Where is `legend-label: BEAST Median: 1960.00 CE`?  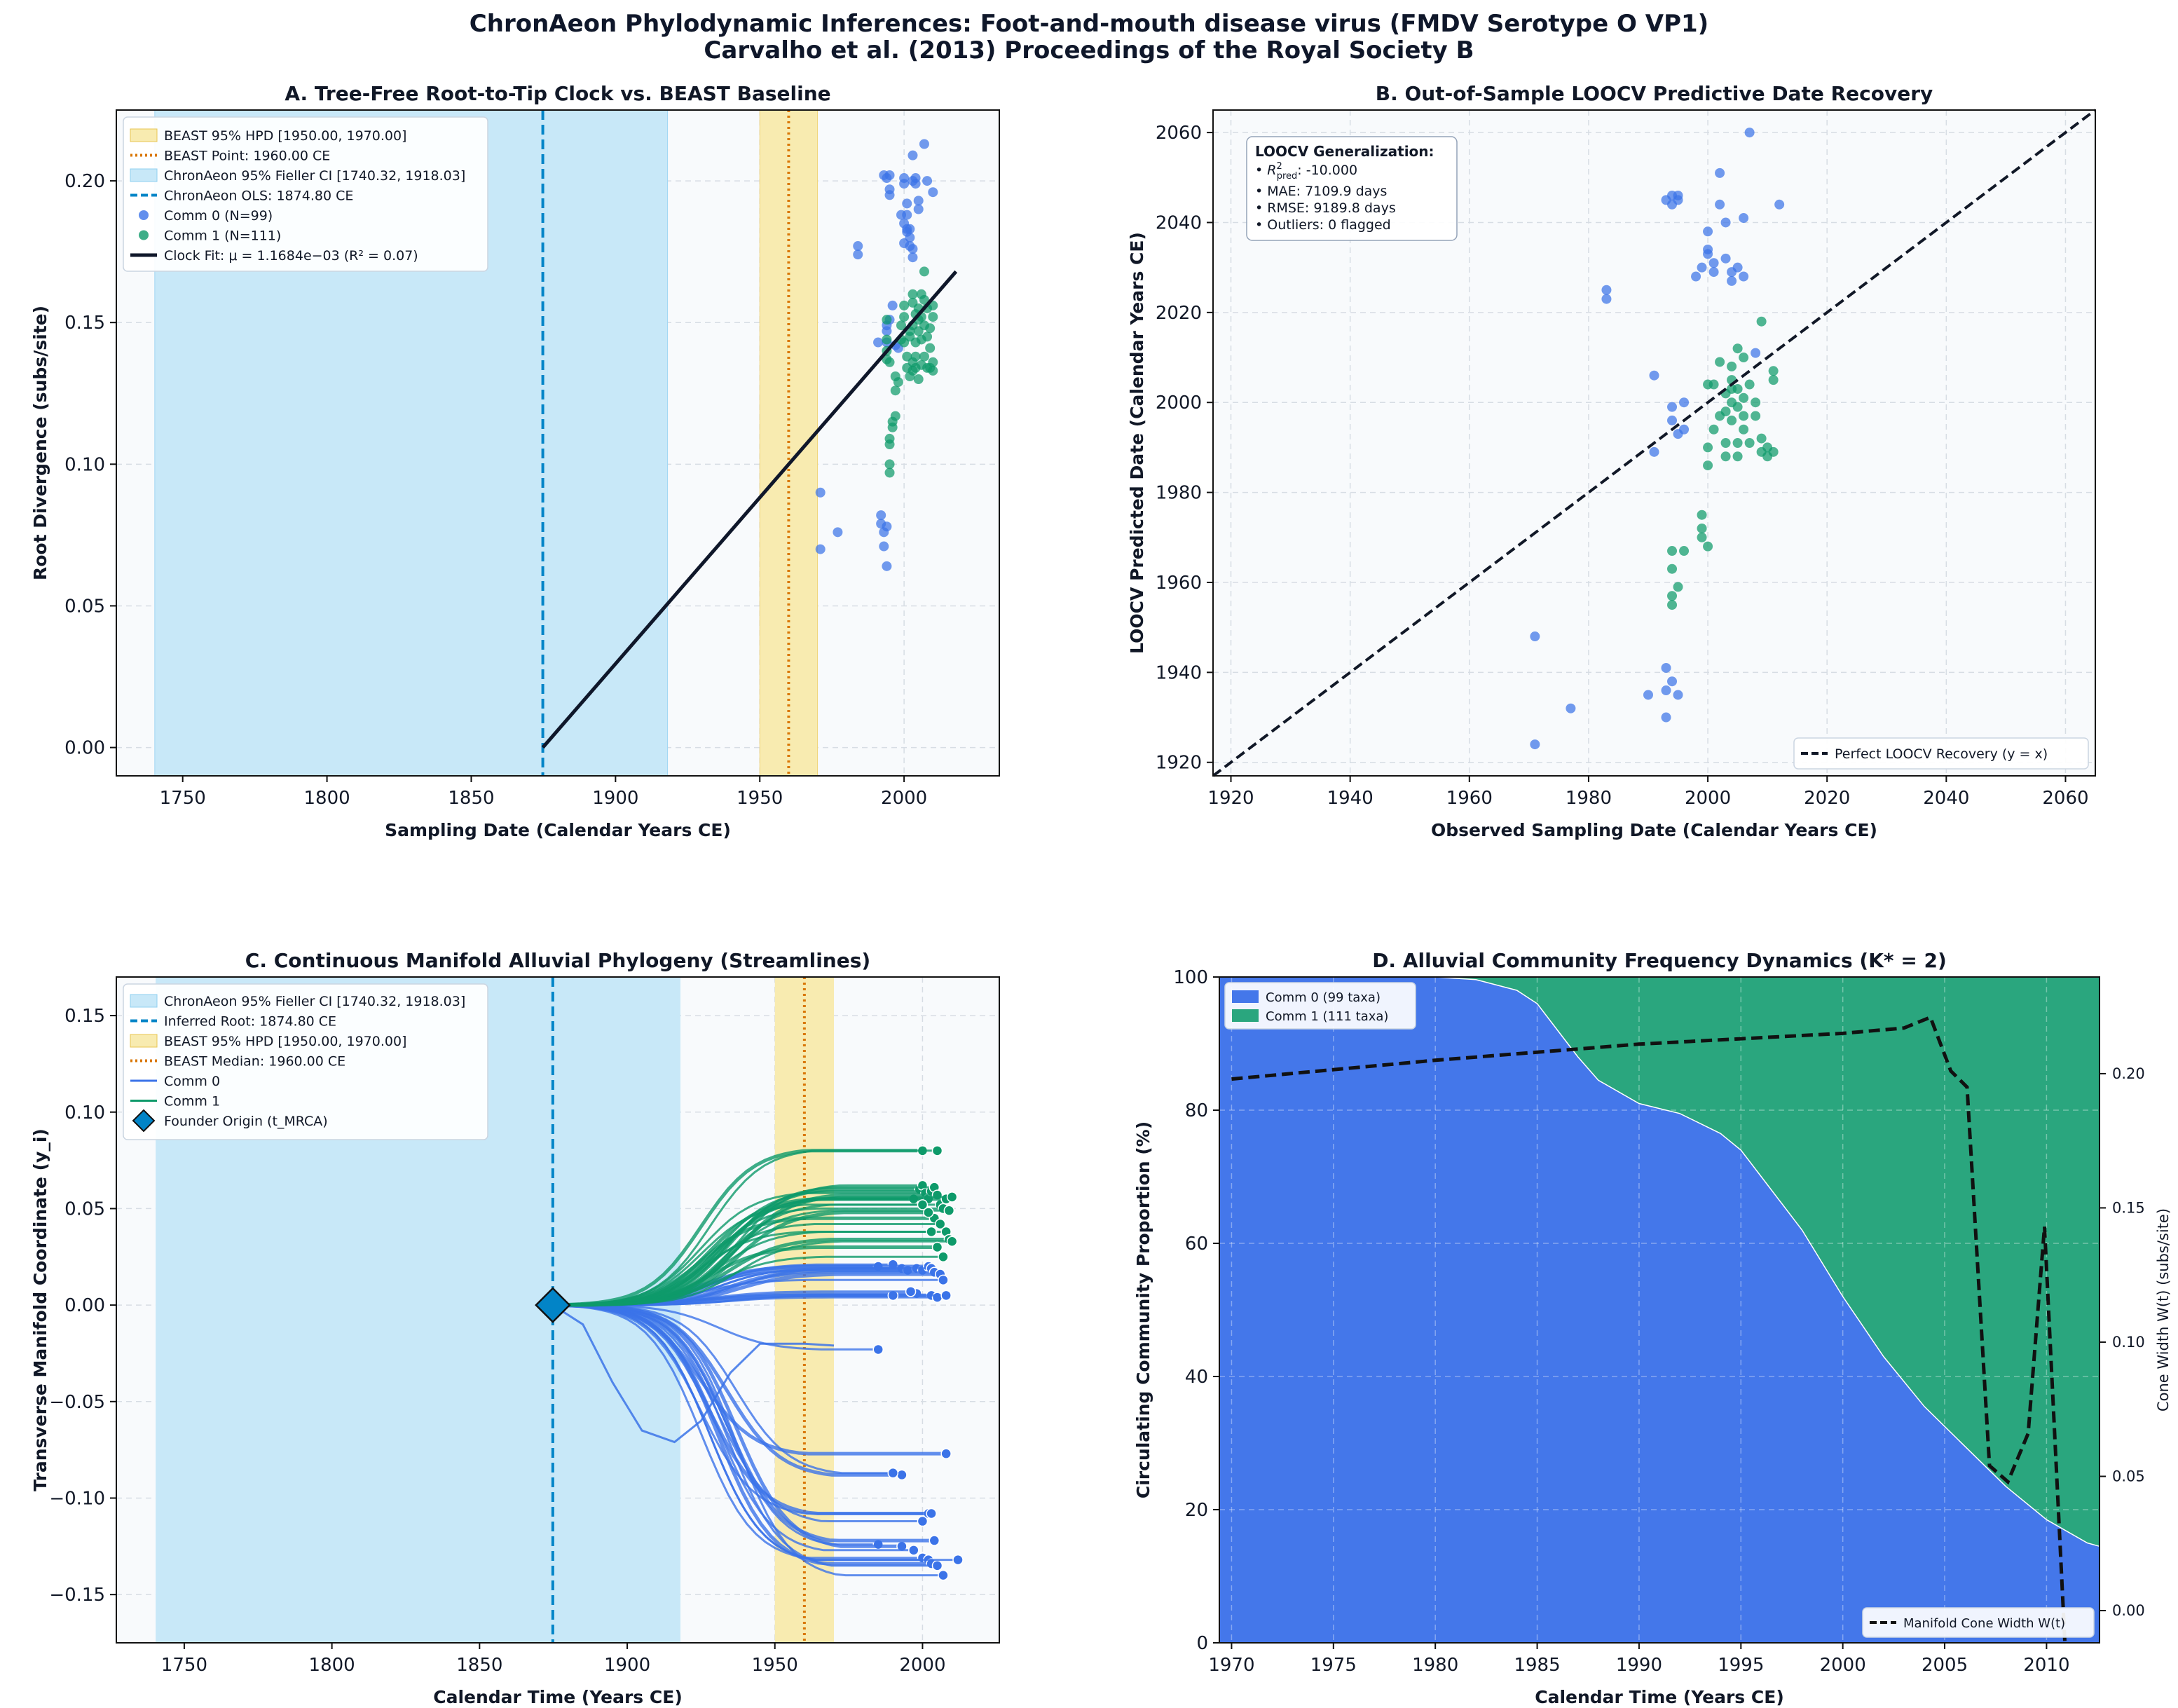 legend-label: BEAST Median: 1960.00 CE is located at coordinates (254, 1062).